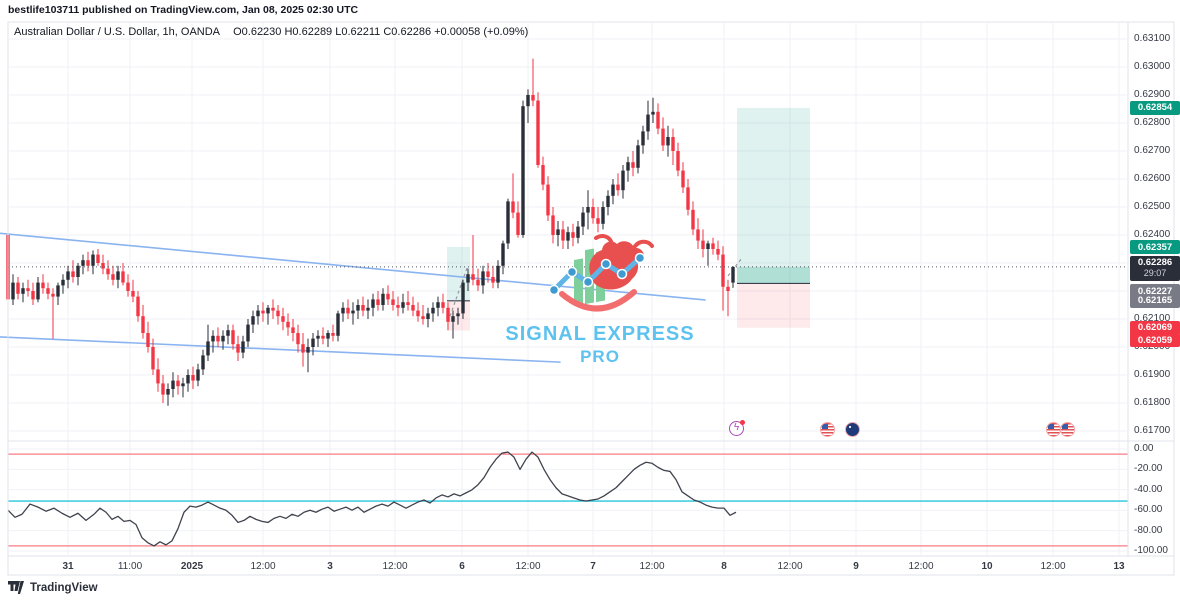 Image resolution: width=1180 pixels, height=600 pixels. I want to click on time-axis-label: 9, so click(856, 566).